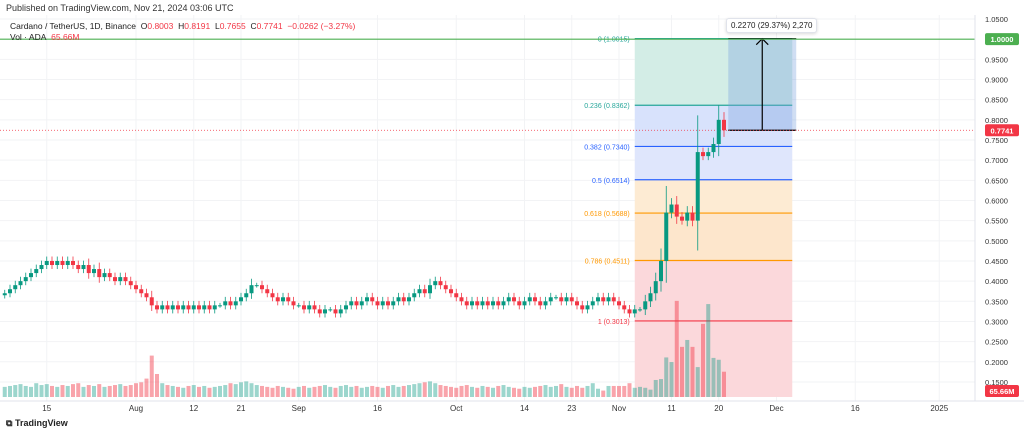  What do you see at coordinates (713, 196) in the screenshot?
I see `fib-zone-0.5` at bounding box center [713, 196].